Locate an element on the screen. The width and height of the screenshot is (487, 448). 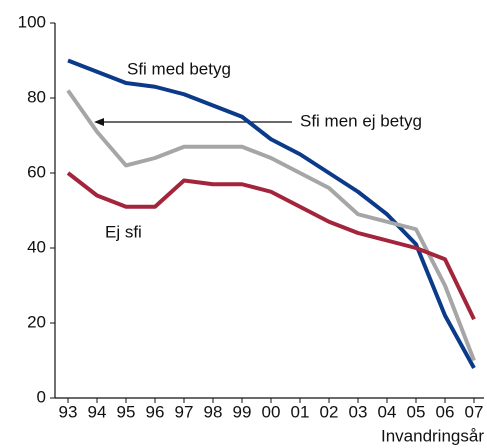
x-tick-label: 97 is located at coordinates (184, 411).